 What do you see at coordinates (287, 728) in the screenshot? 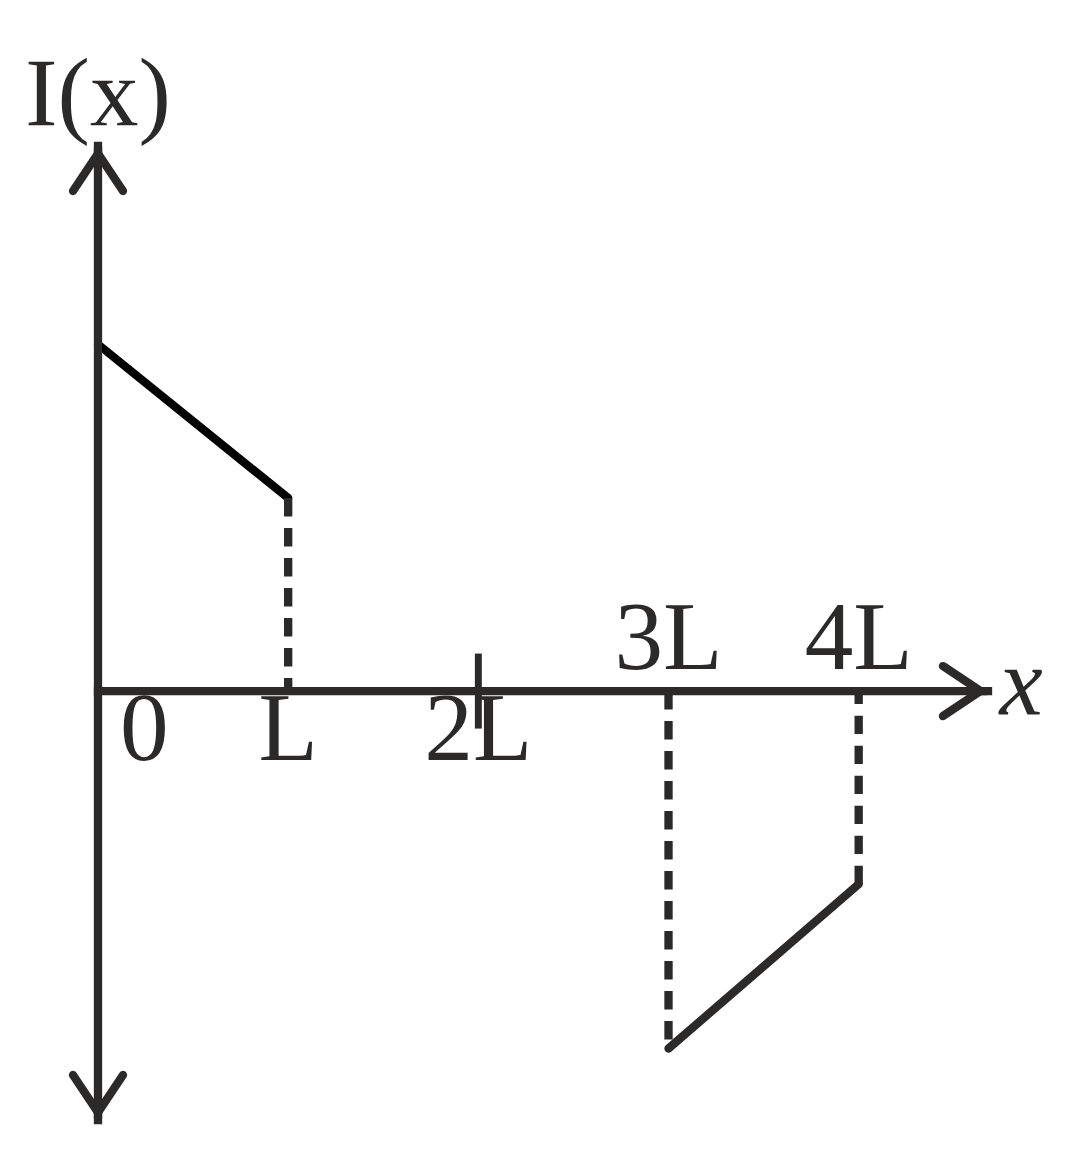
I see `x-tick-label: L` at bounding box center [287, 728].